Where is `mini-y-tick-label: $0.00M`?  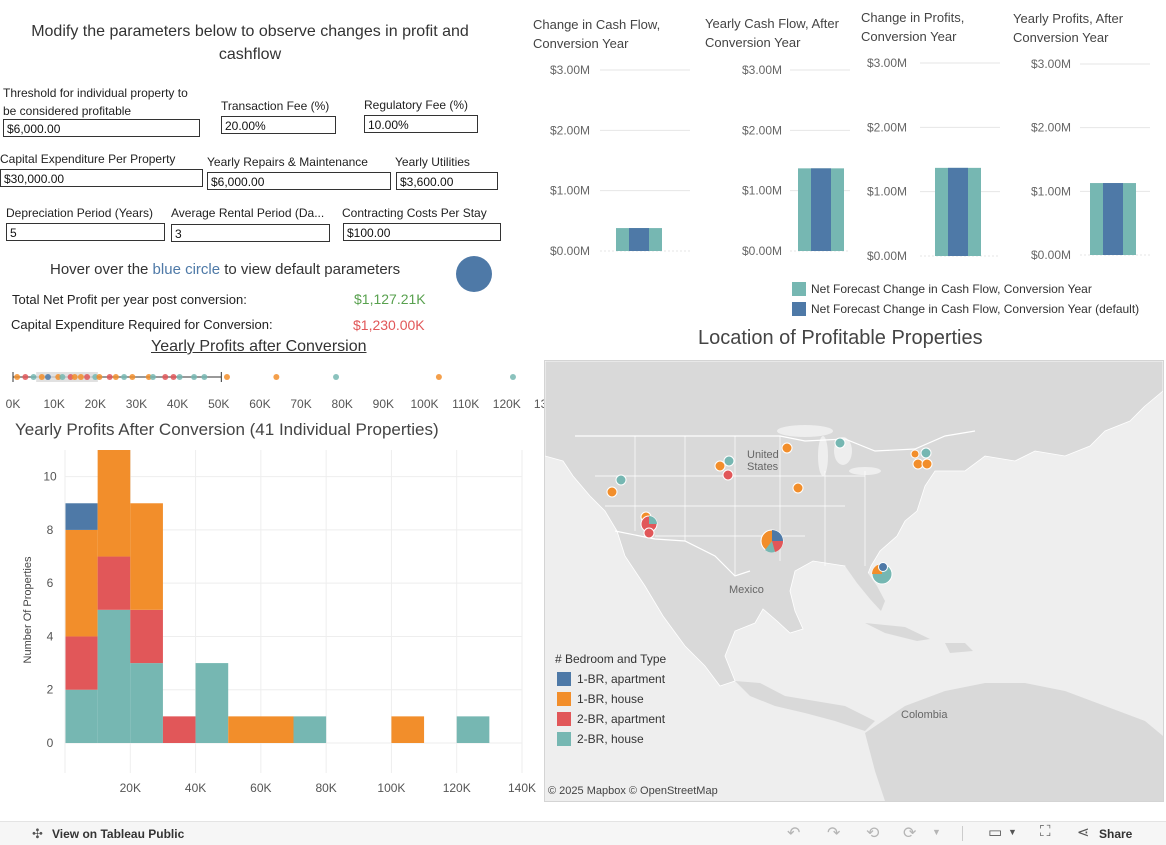 mini-y-tick-label: $0.00M is located at coordinates (570, 251).